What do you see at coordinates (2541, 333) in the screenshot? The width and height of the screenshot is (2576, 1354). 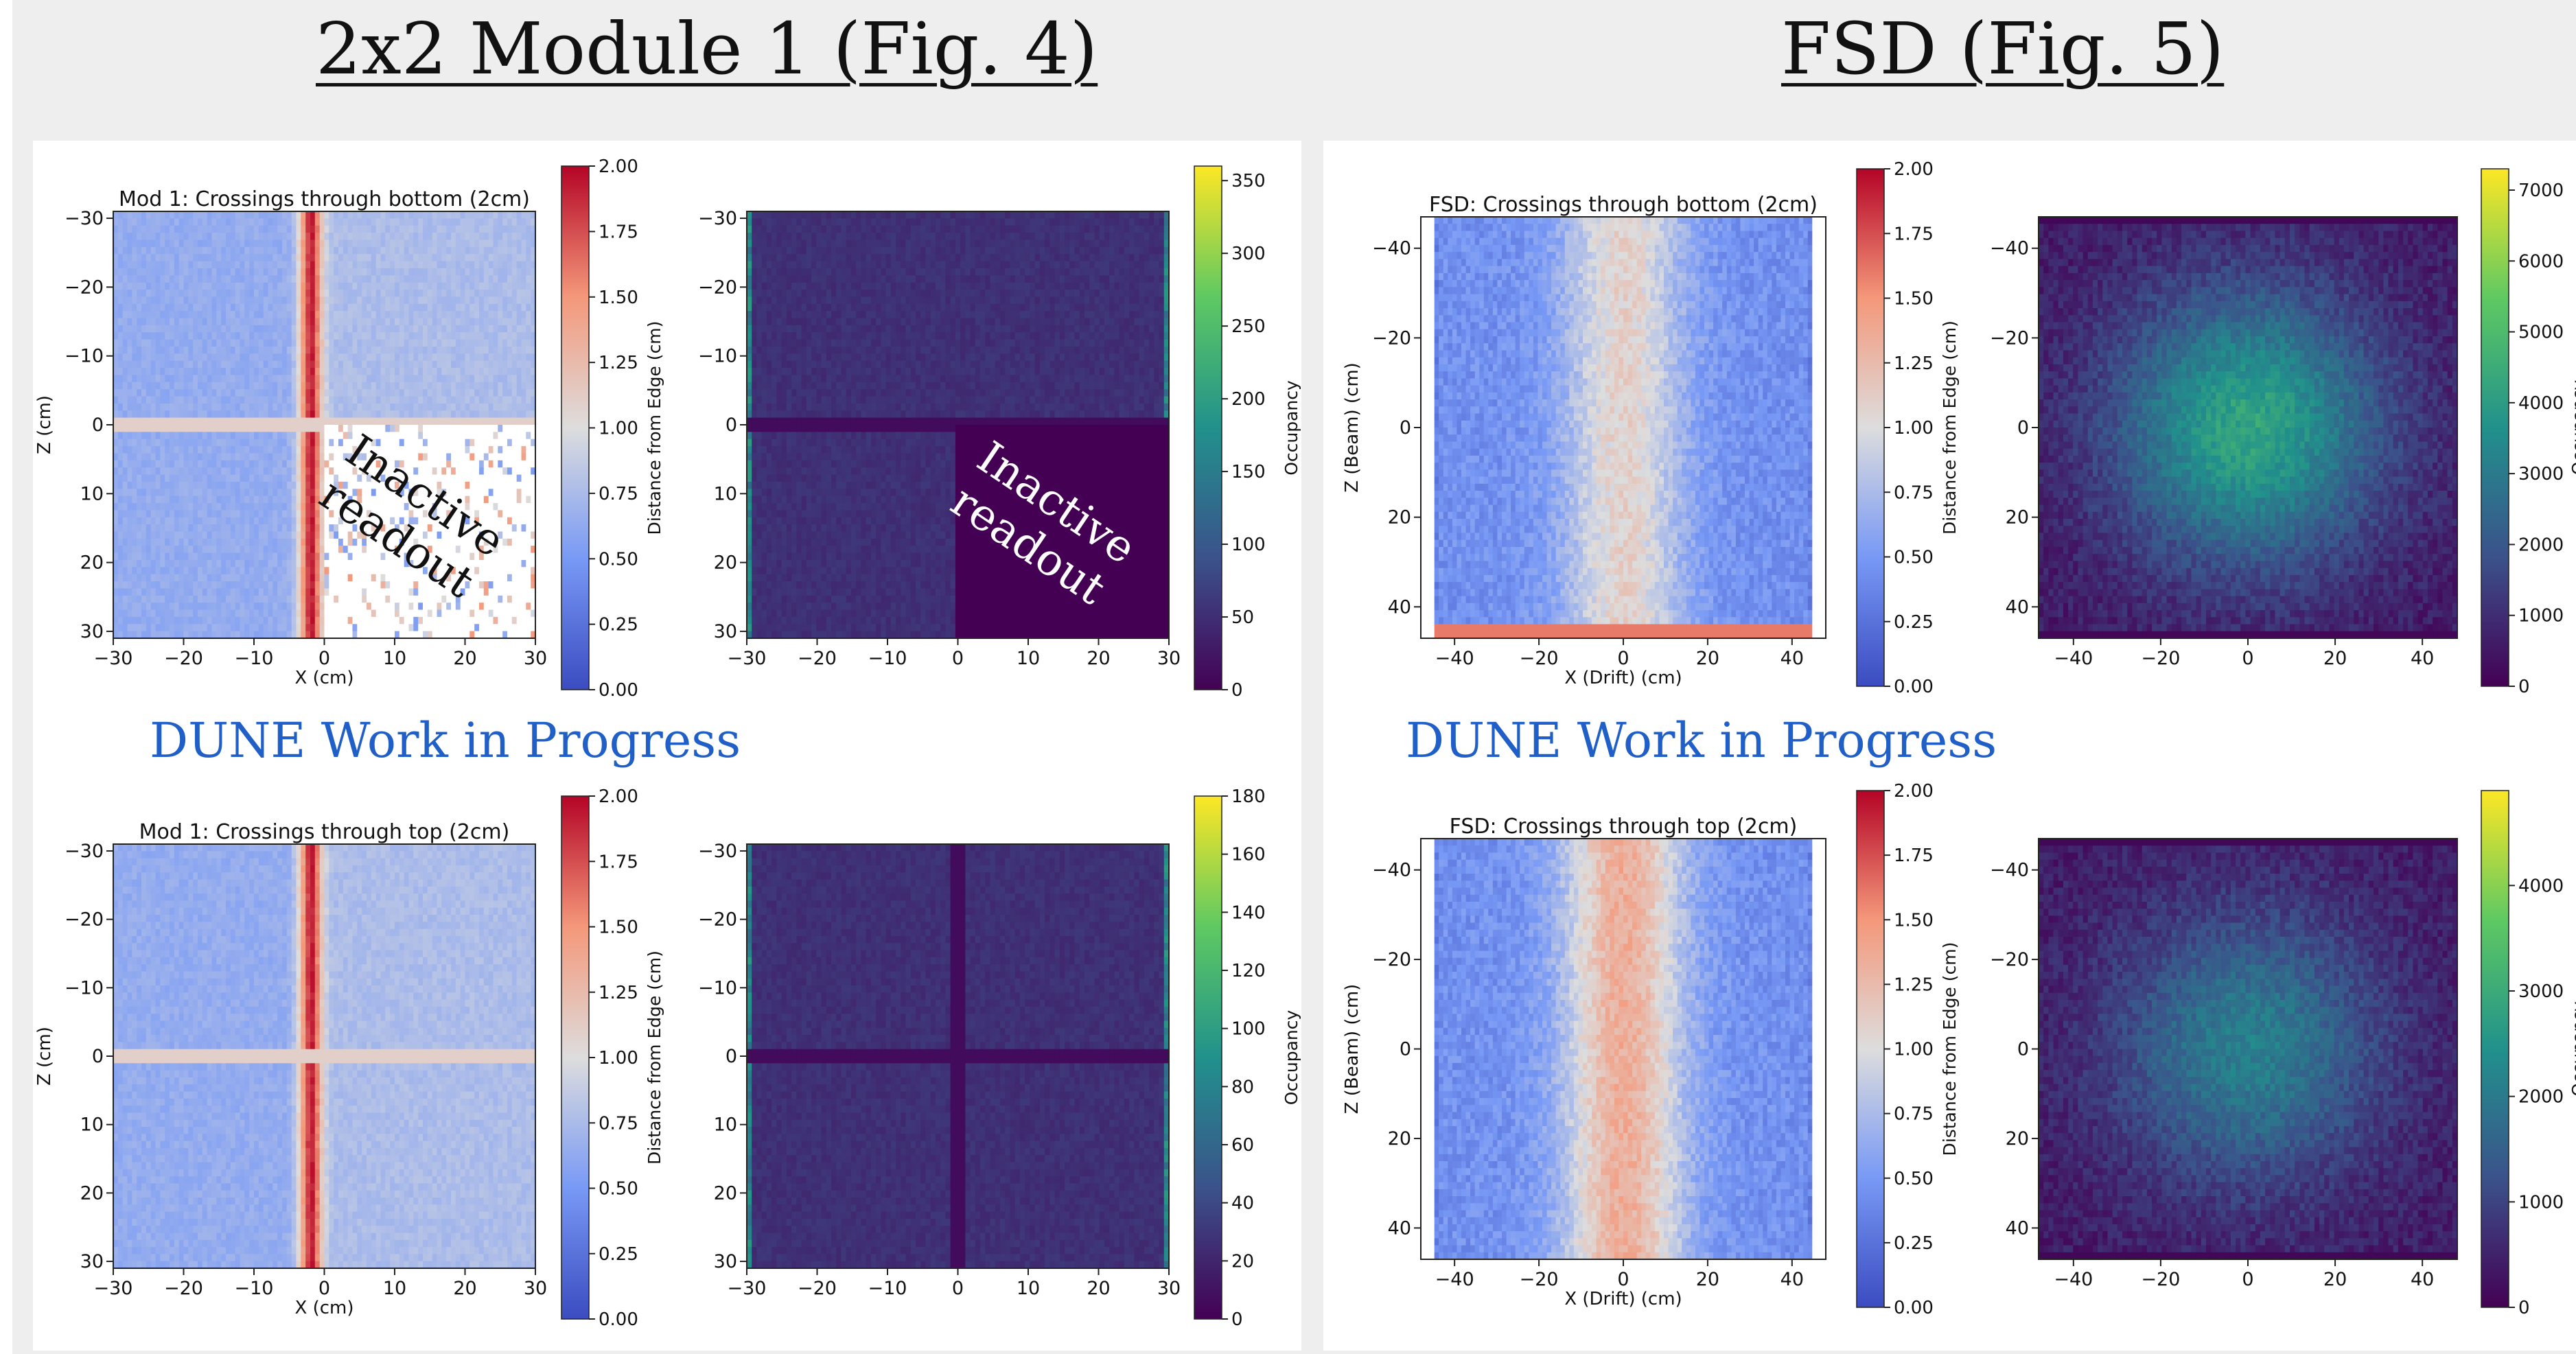 I see `colorbar-tick-label: 5000` at bounding box center [2541, 333].